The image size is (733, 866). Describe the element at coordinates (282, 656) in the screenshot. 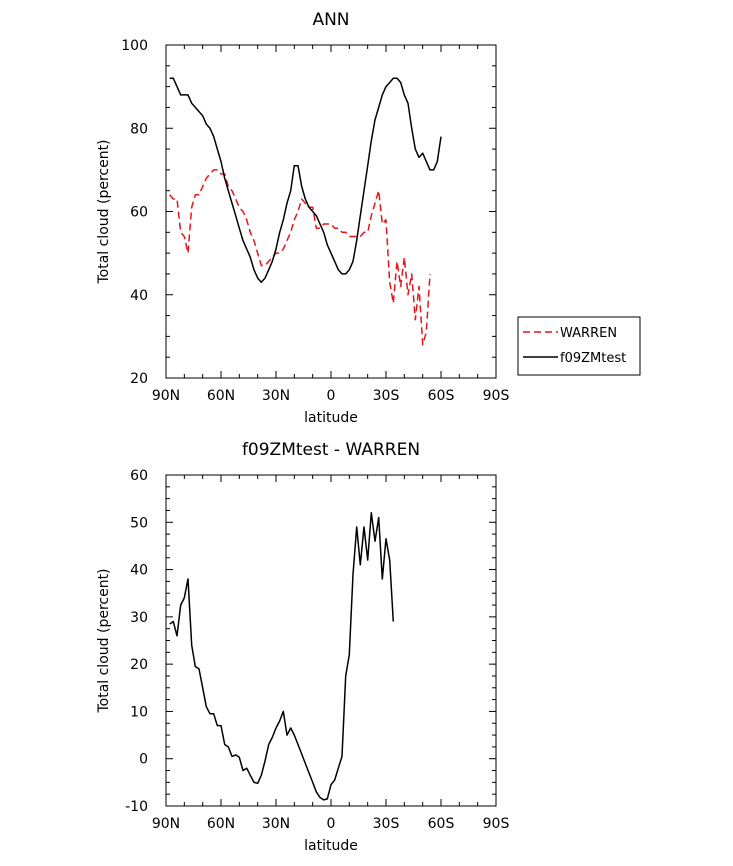

I see `series-line-difference` at that location.